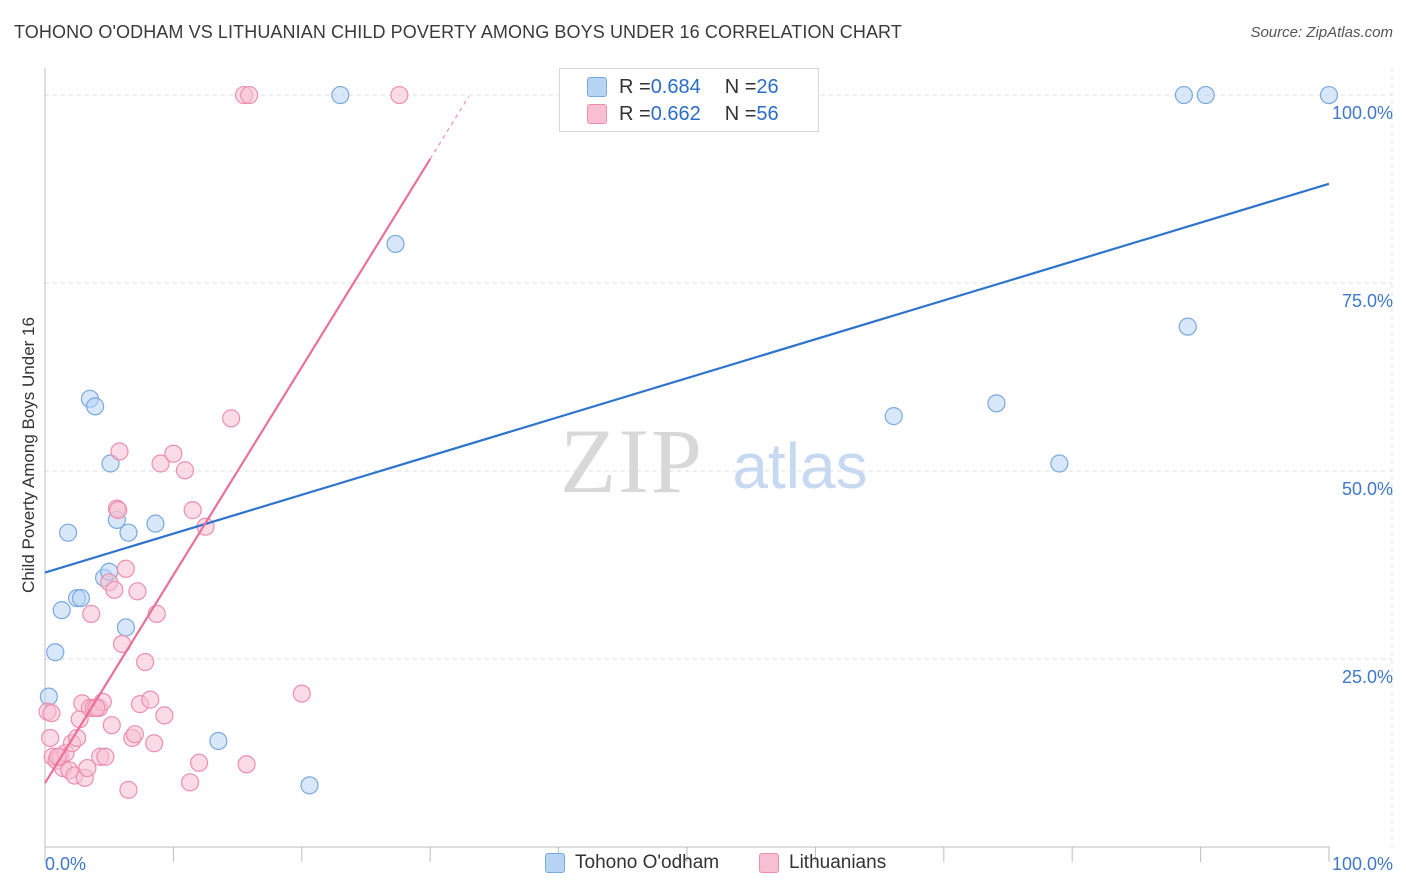 This screenshot has width=1406, height=892. Describe the element at coordinates (1362, 864) in the screenshot. I see `x-tick-label: 100.0%` at that location.